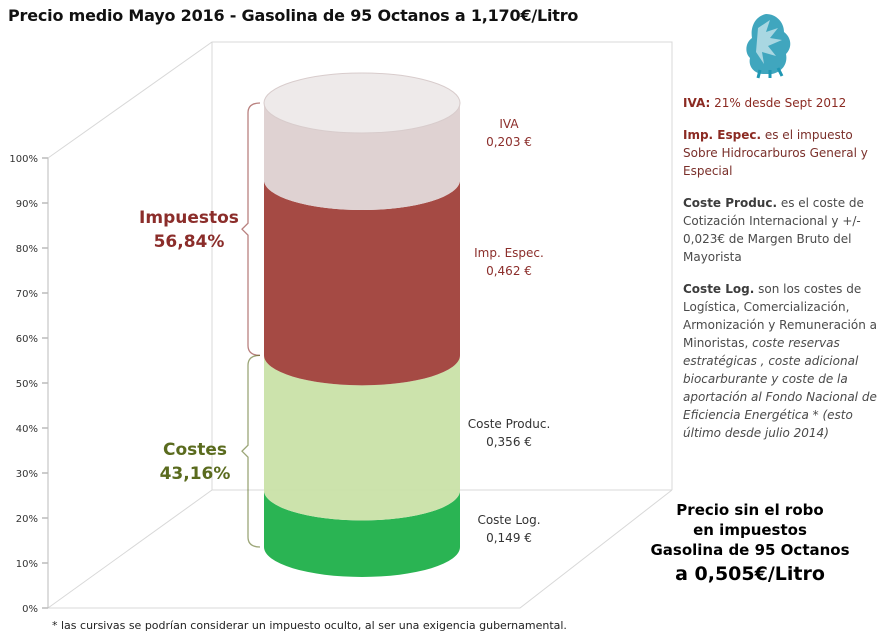  What do you see at coordinates (697, 103) in the screenshot?
I see `note-key: IVA:` at bounding box center [697, 103].